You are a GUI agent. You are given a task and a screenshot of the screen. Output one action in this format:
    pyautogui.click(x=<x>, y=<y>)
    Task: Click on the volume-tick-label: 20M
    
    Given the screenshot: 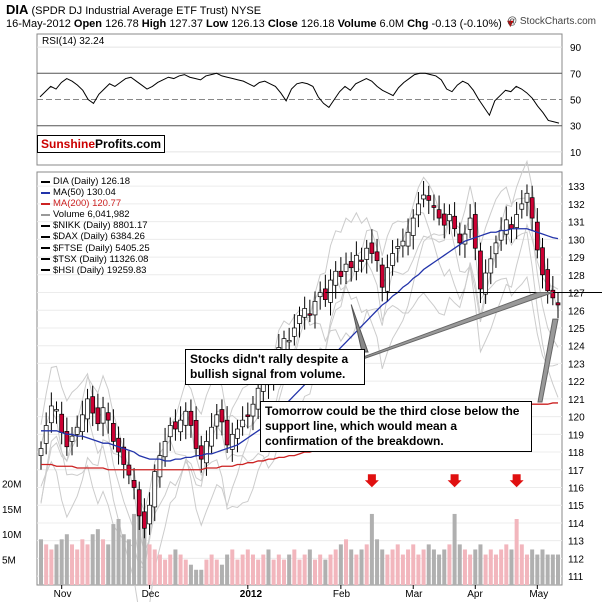 What is the action you would take?
    pyautogui.click(x=11, y=484)
    